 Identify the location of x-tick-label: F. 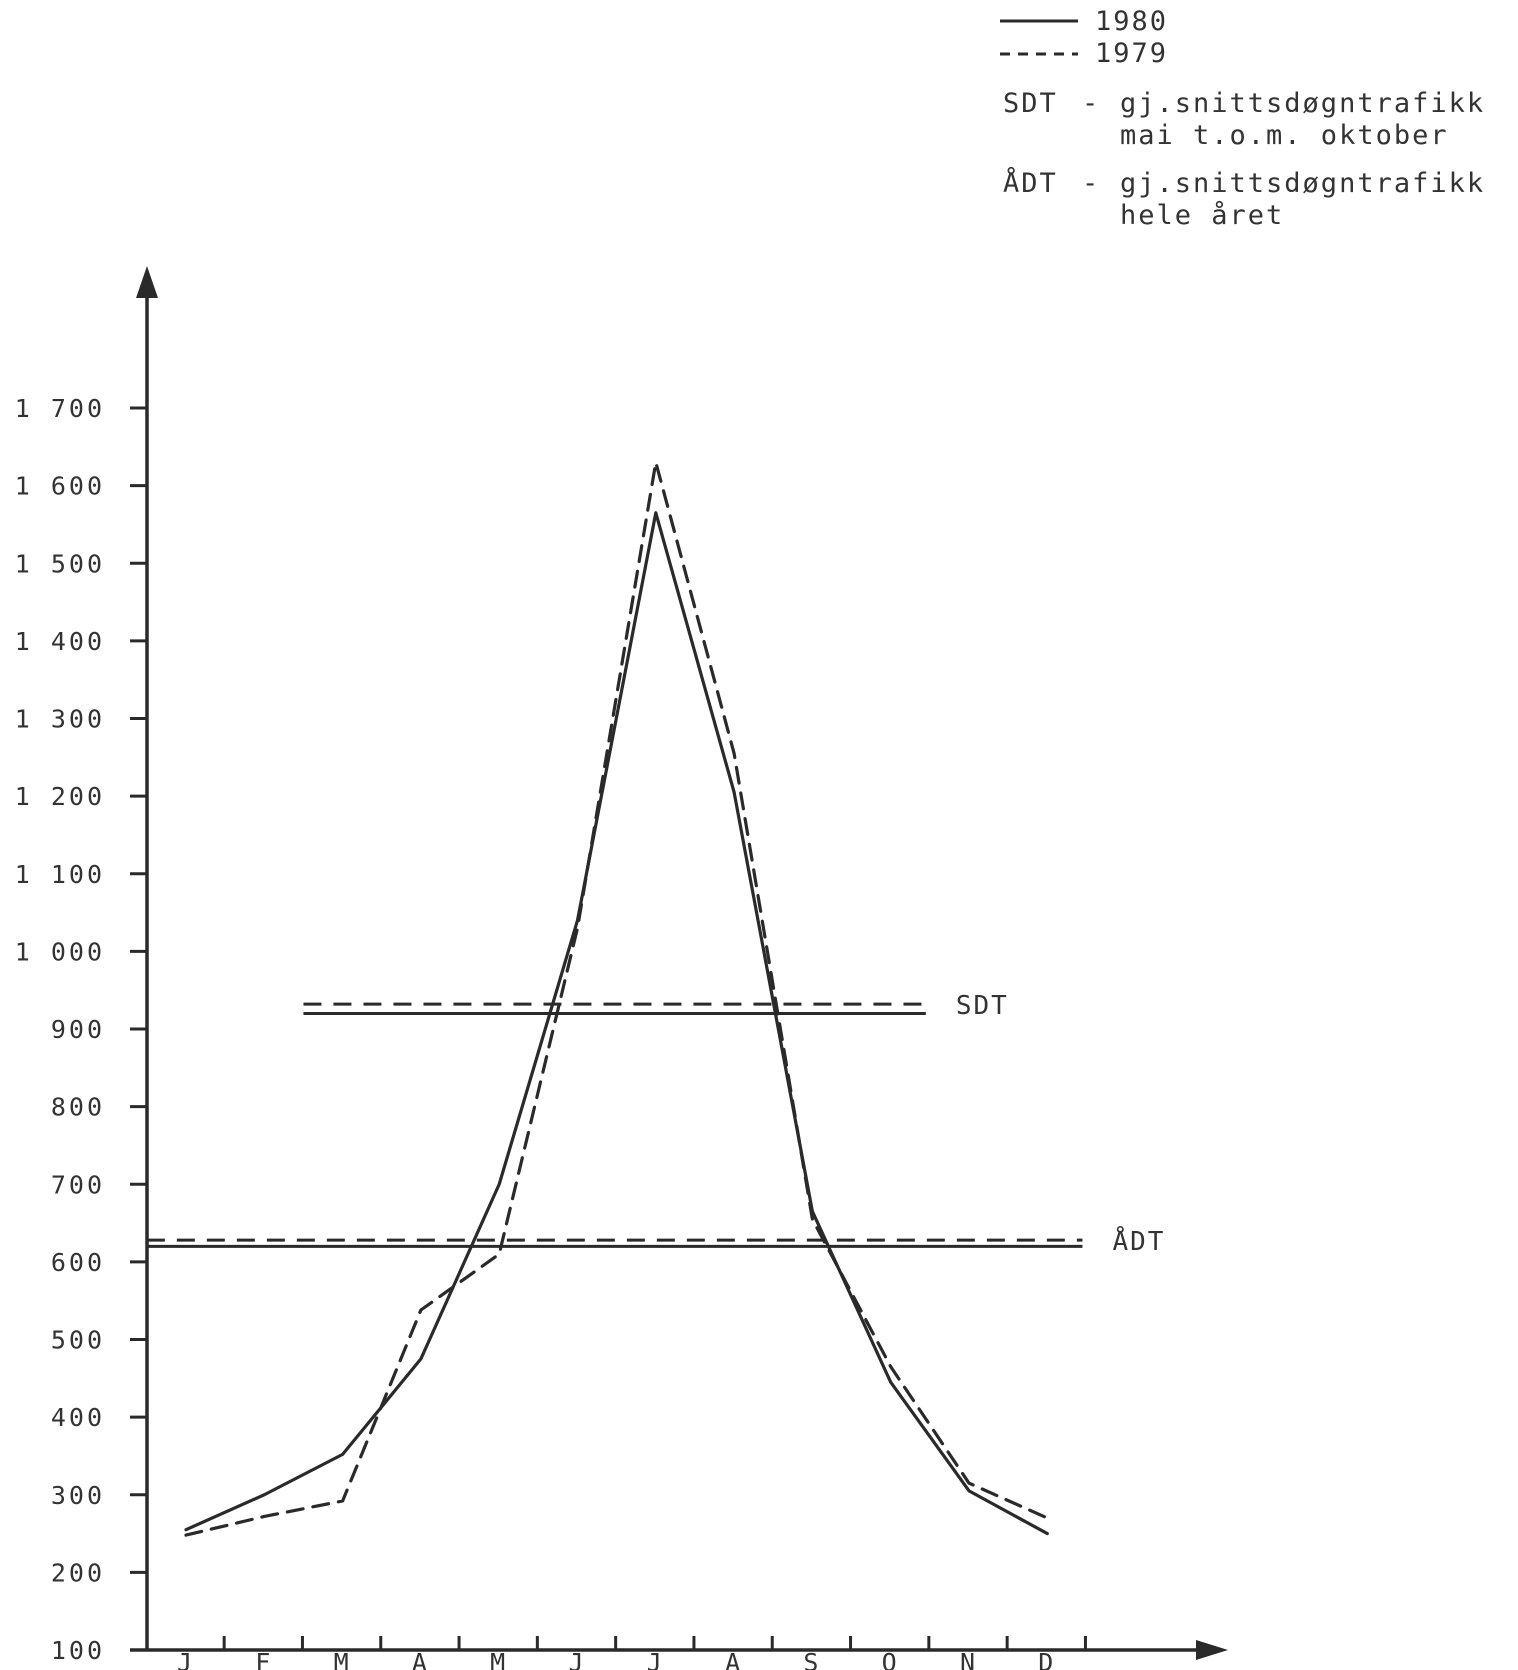
(264, 1659).